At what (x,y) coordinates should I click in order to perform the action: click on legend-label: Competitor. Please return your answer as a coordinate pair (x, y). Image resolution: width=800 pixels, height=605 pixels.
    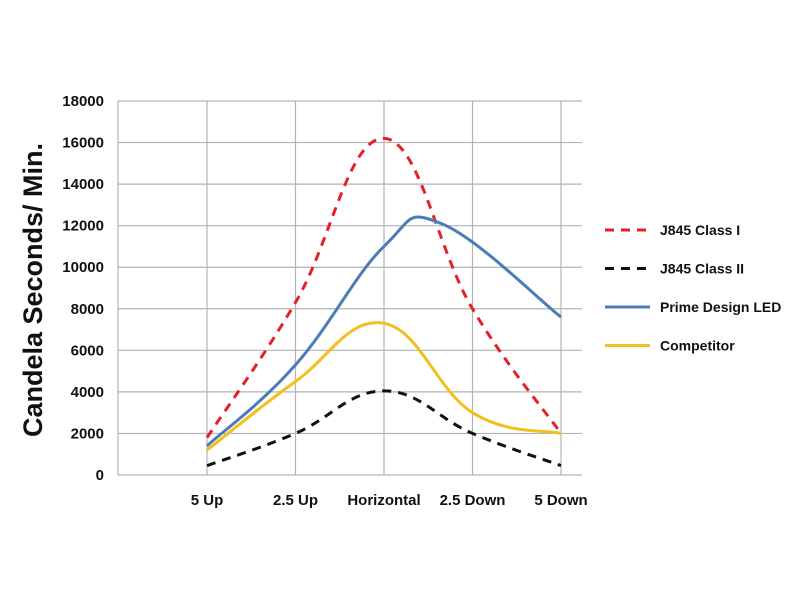
    Looking at the image, I should click on (697, 346).